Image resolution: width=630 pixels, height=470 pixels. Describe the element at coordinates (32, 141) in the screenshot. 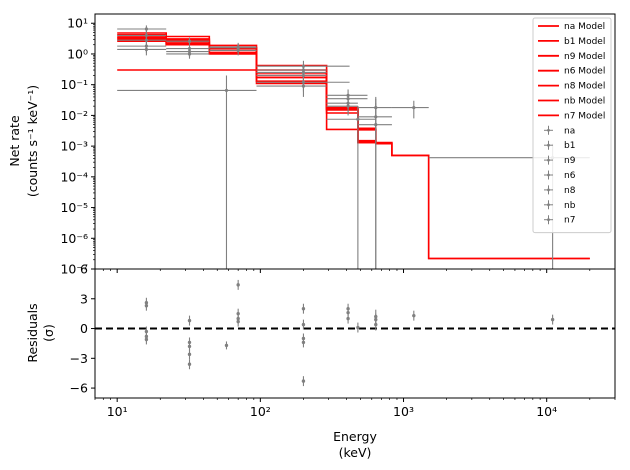

I see `top-y-axis-unit: (counts s⁻¹ keV⁻¹)` at that location.